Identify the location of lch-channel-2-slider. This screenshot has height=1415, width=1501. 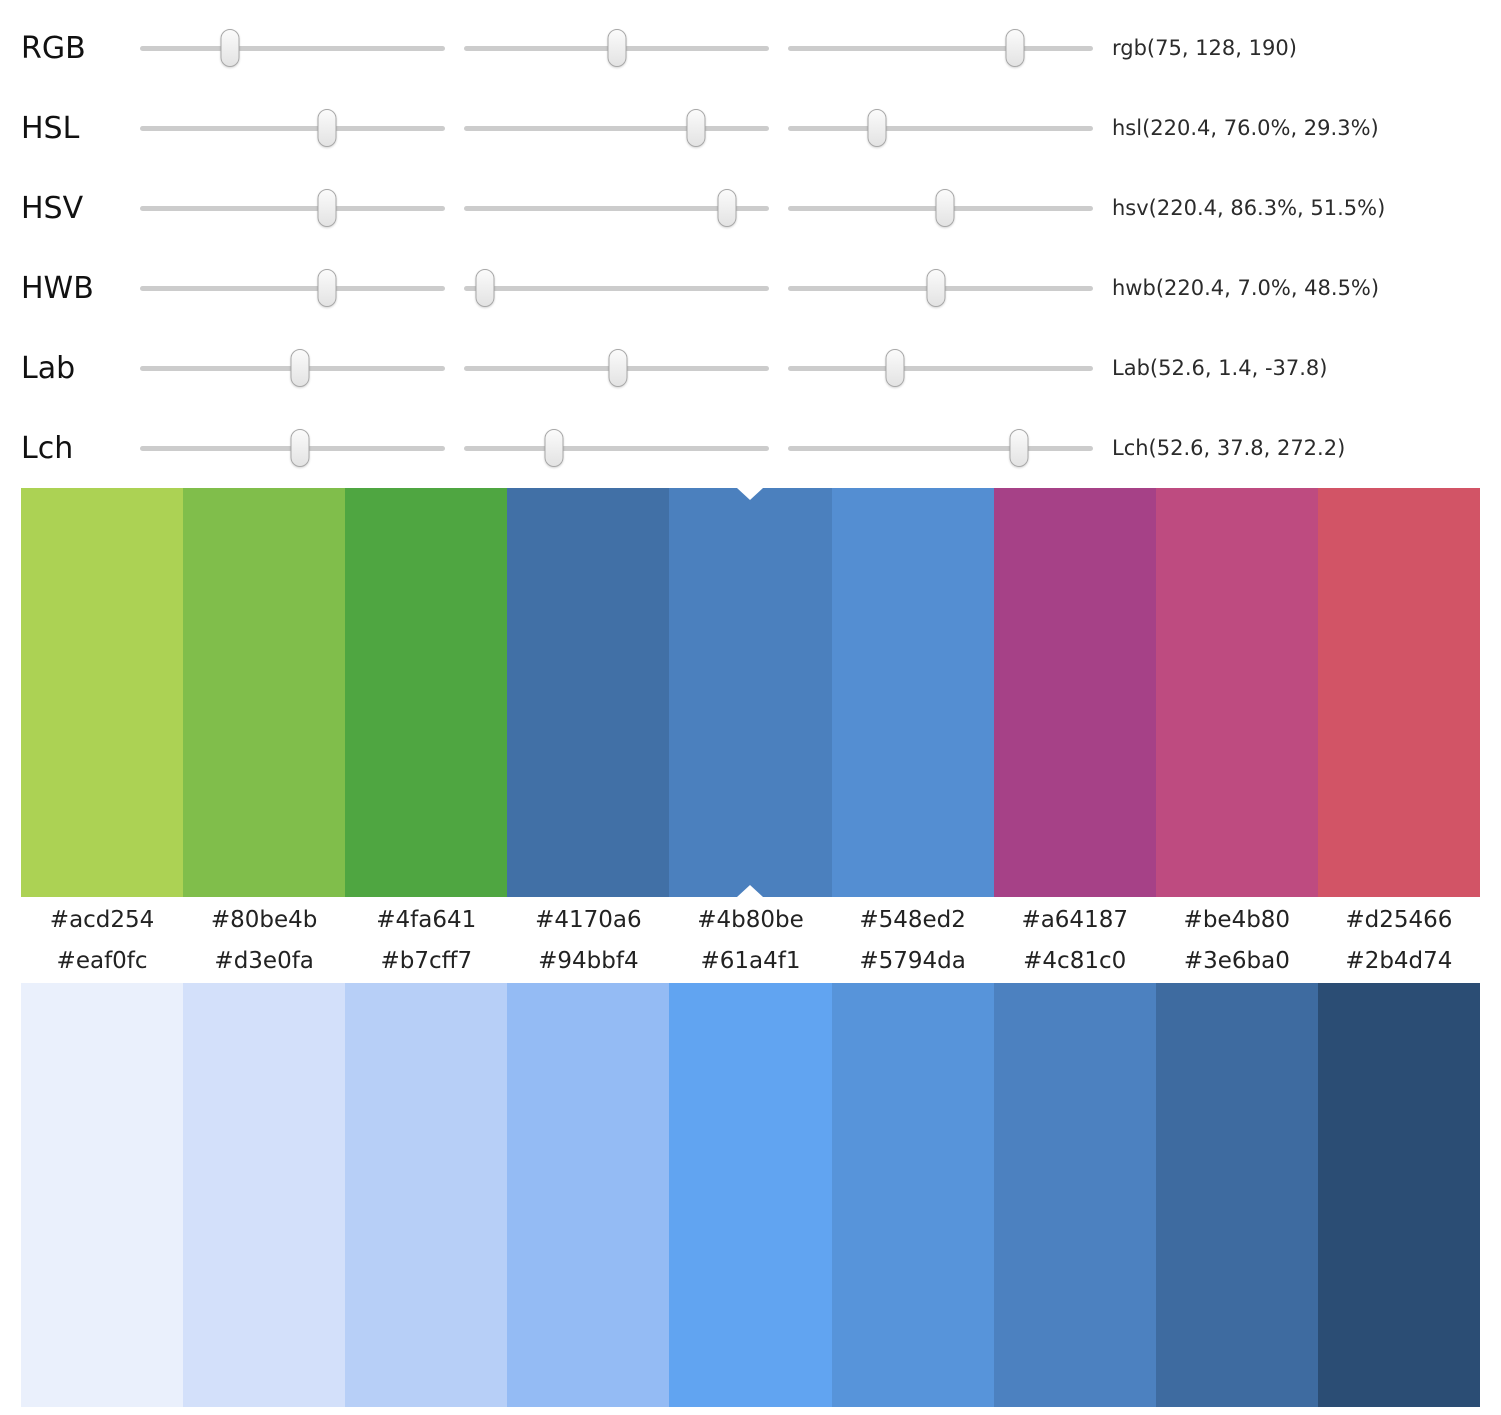
(616, 448).